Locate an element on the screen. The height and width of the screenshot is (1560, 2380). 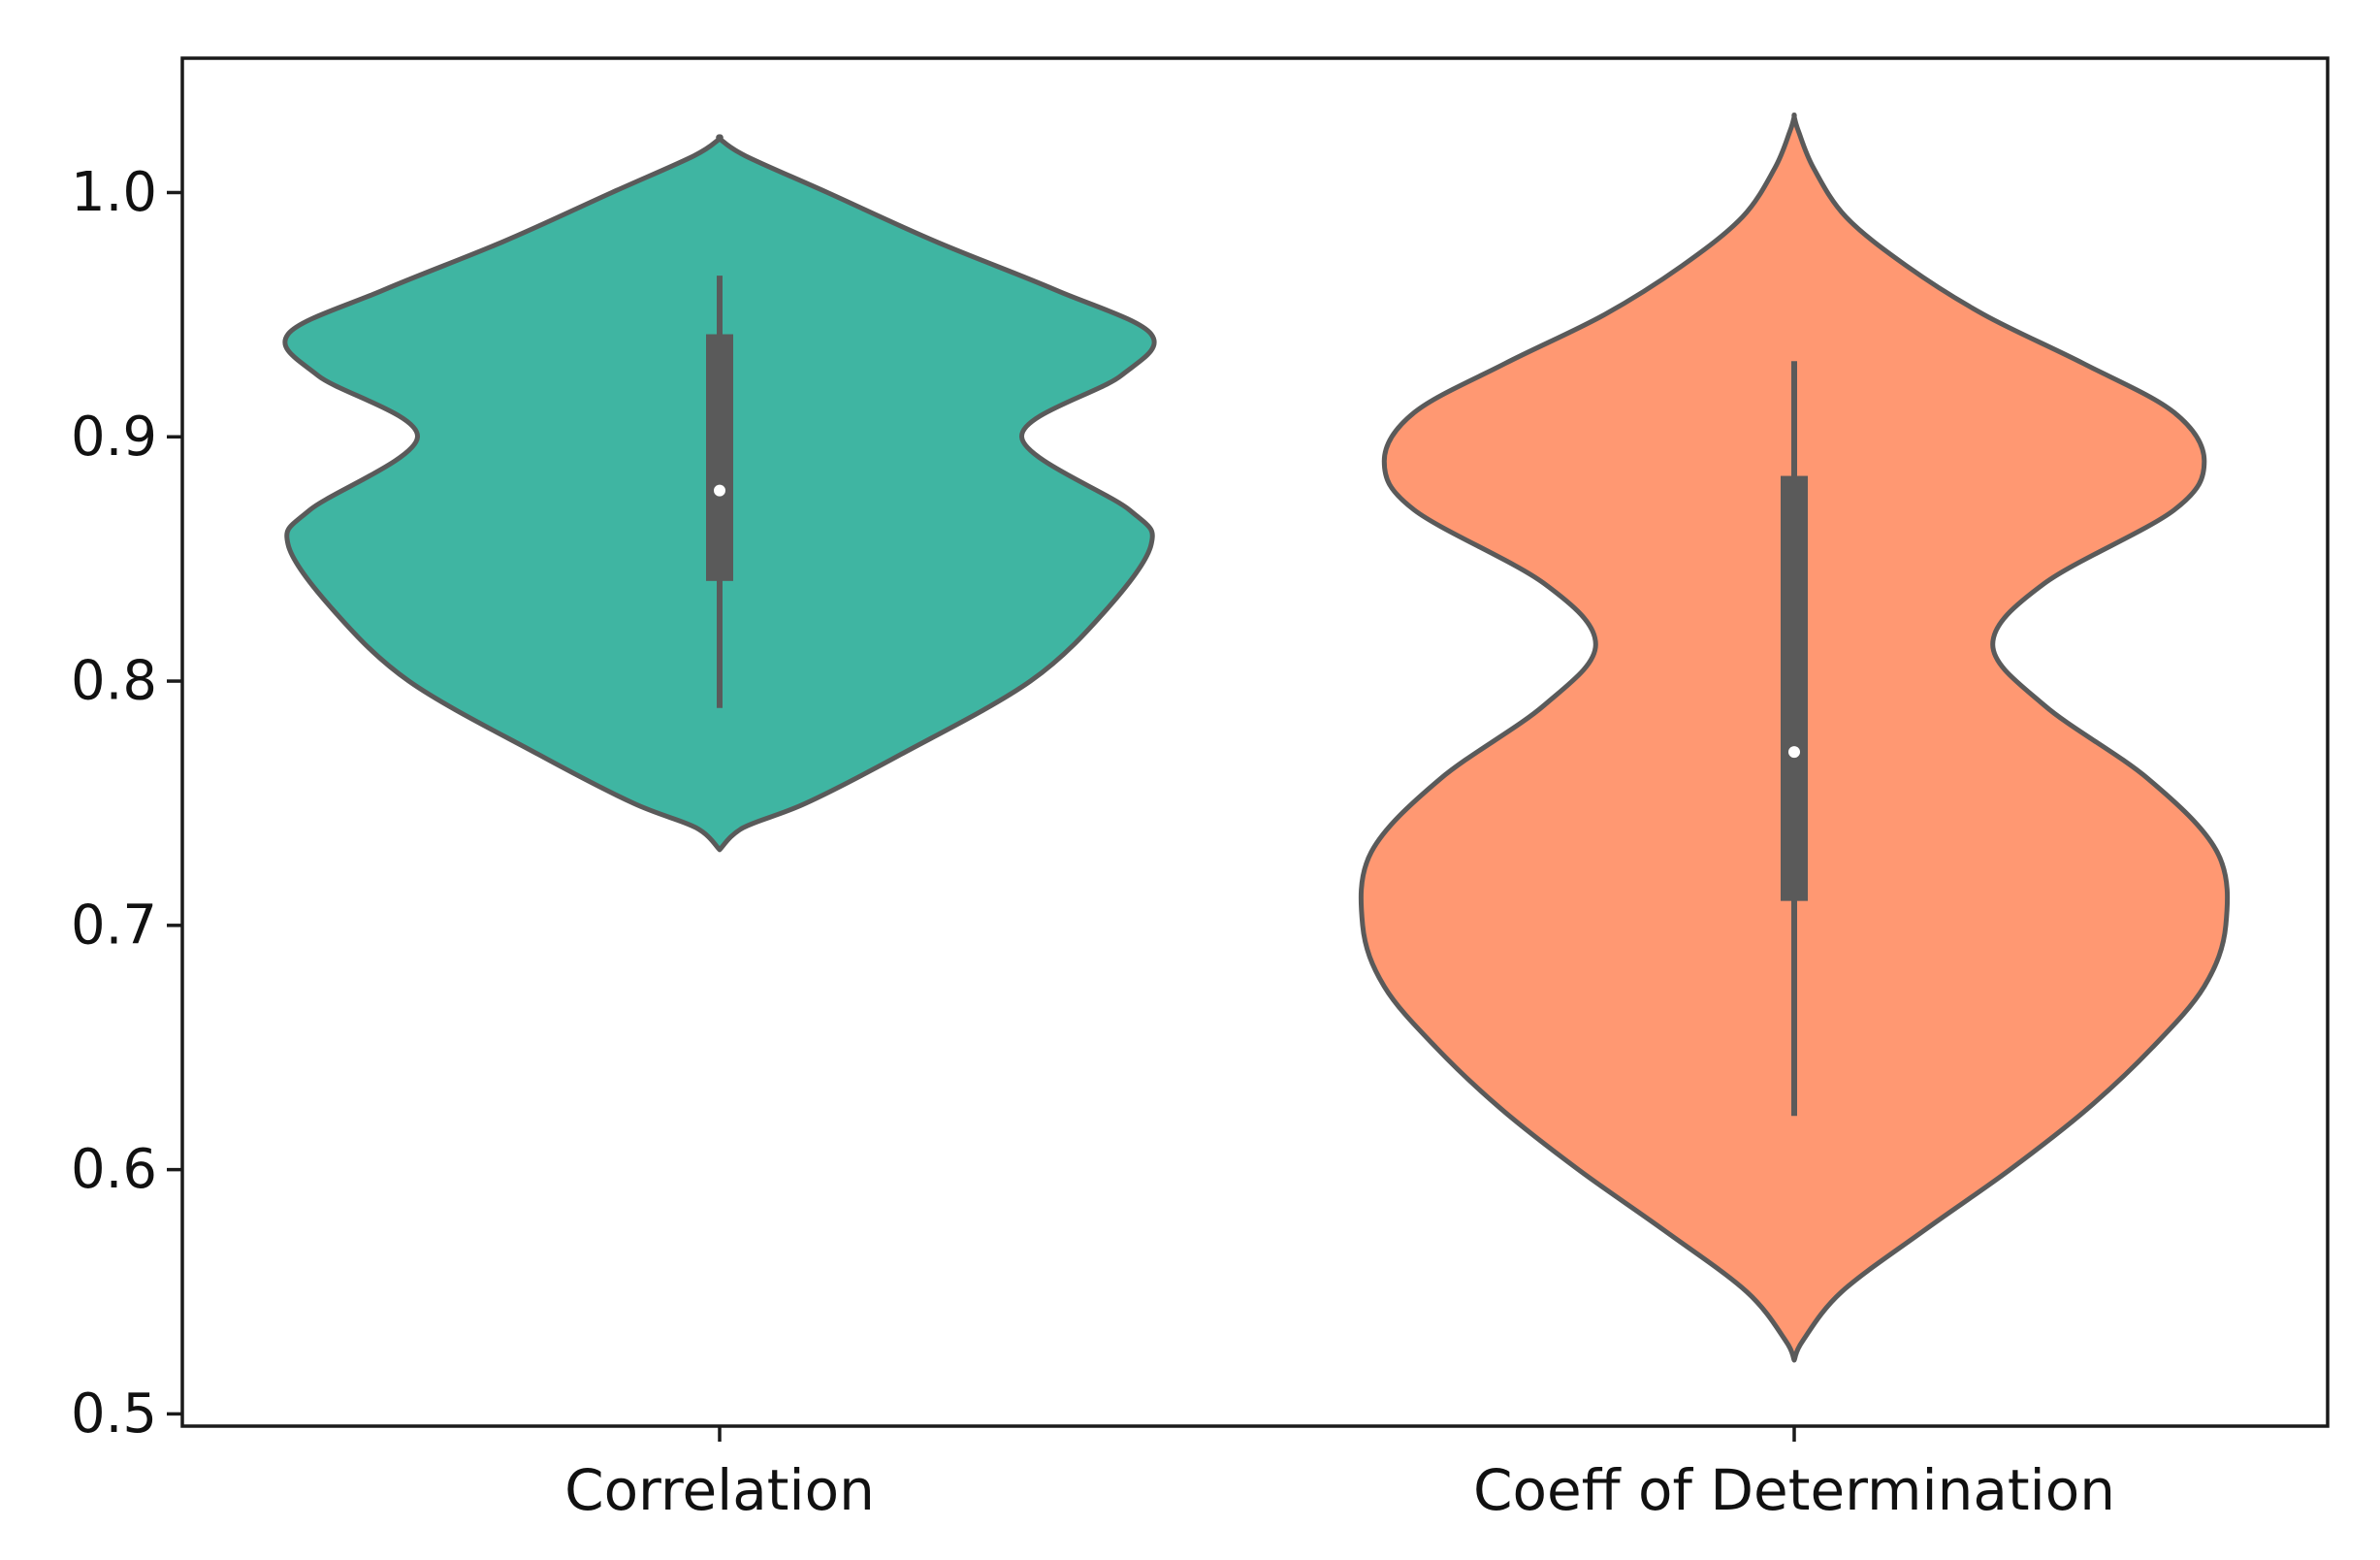
y-tick-label: 0.7 is located at coordinates (114, 925).